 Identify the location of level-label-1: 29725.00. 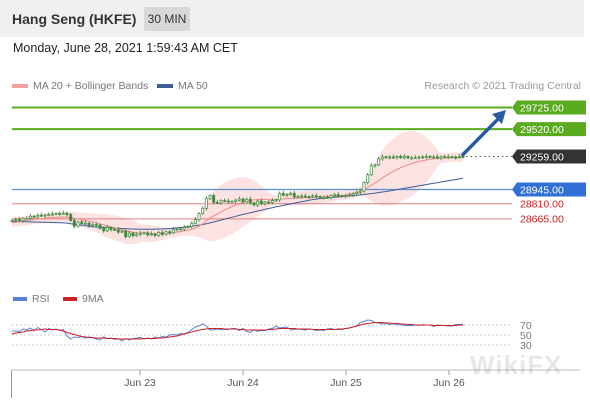
(549, 107).